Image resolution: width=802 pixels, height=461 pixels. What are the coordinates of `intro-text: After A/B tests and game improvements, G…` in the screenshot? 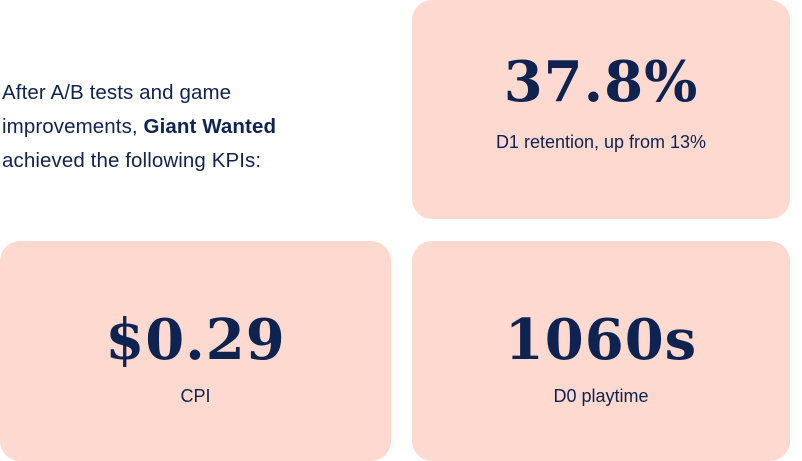 It's located at (202, 127).